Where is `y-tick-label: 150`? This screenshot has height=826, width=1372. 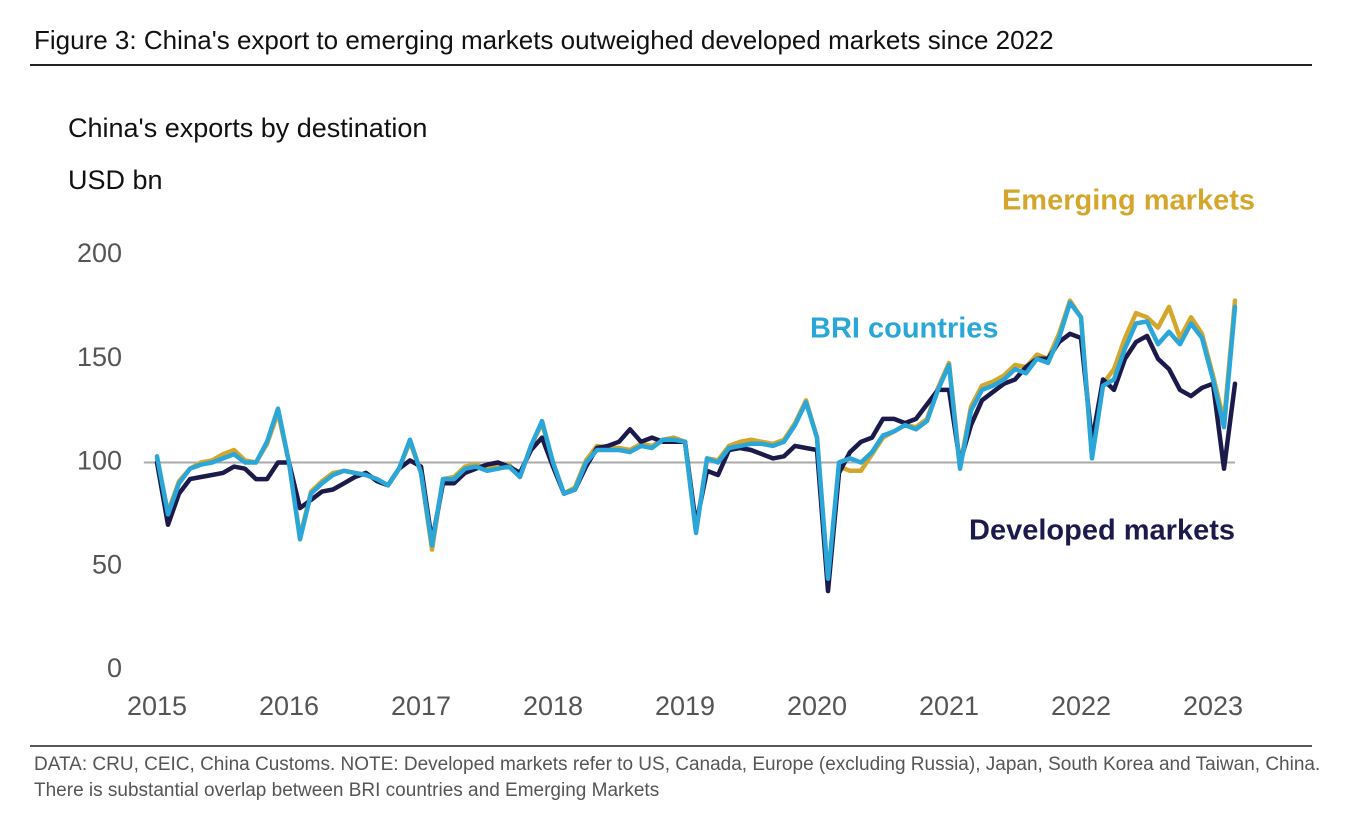 y-tick-label: 150 is located at coordinates (99, 357).